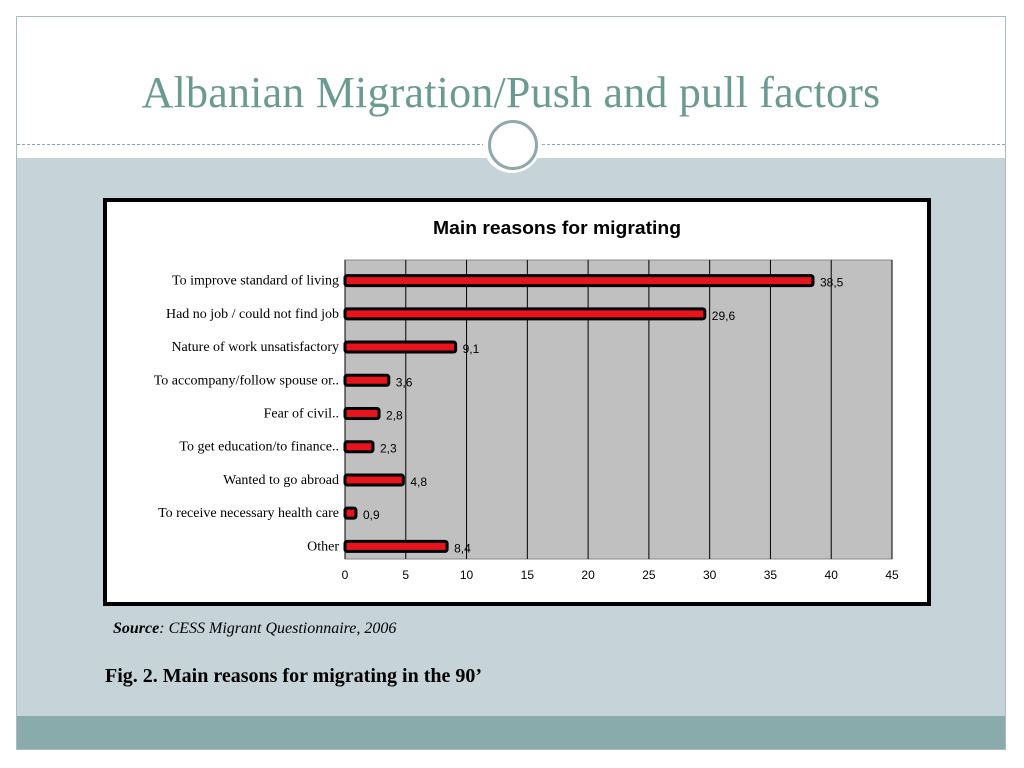 This screenshot has width=1024, height=768. Describe the element at coordinates (588, 575) in the screenshot. I see `x-tick-label: 20` at that location.